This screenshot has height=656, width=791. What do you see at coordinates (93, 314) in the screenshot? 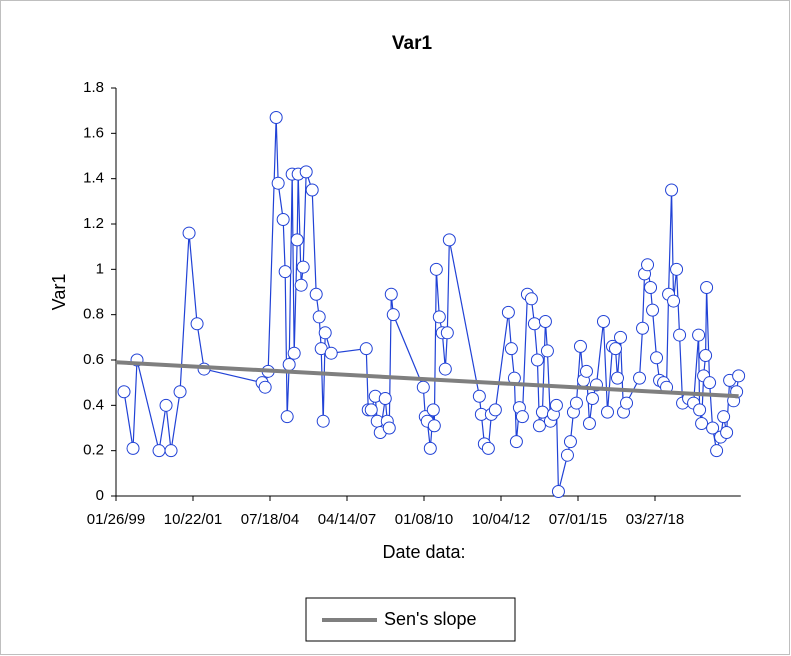
I see `y-tick-label: 0.8` at bounding box center [93, 314].